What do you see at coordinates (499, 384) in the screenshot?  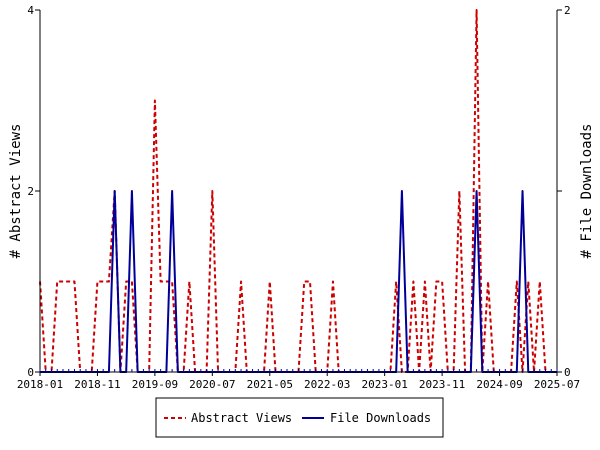 I see `x-tick-label: 2024-09` at bounding box center [499, 384].